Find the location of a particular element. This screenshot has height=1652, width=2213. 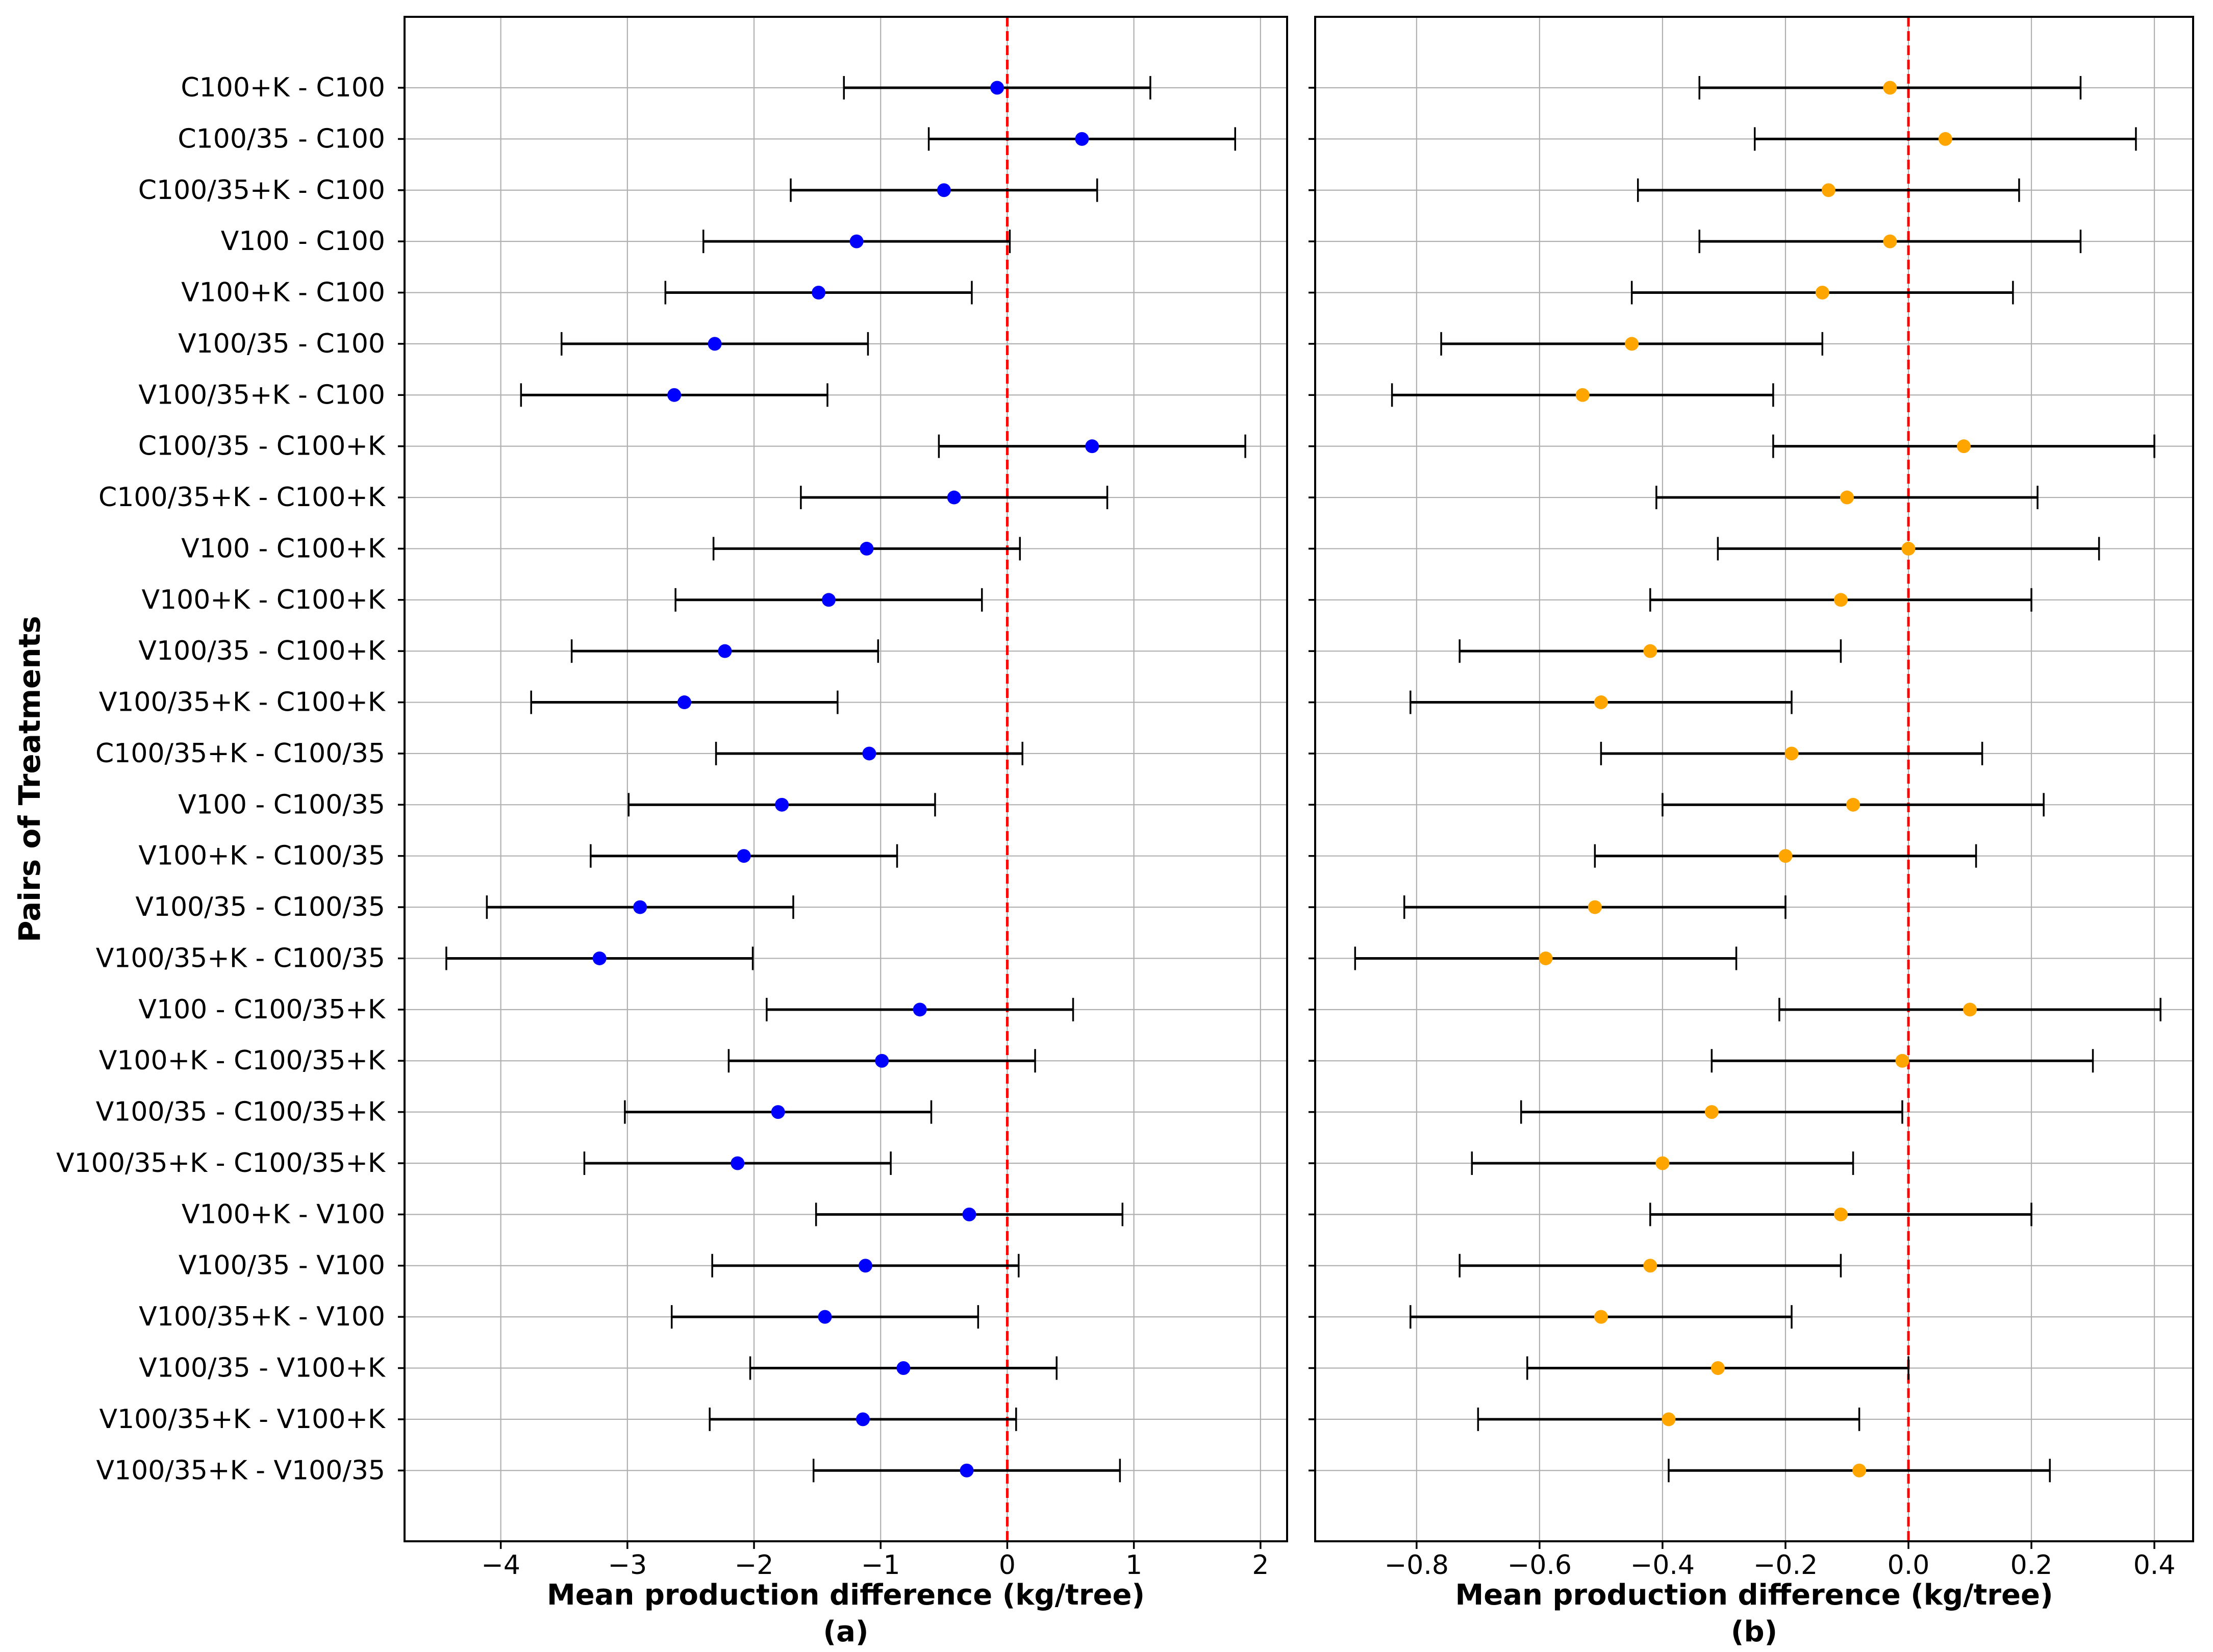

y-category-label: V100 - C100+K is located at coordinates (283, 548).